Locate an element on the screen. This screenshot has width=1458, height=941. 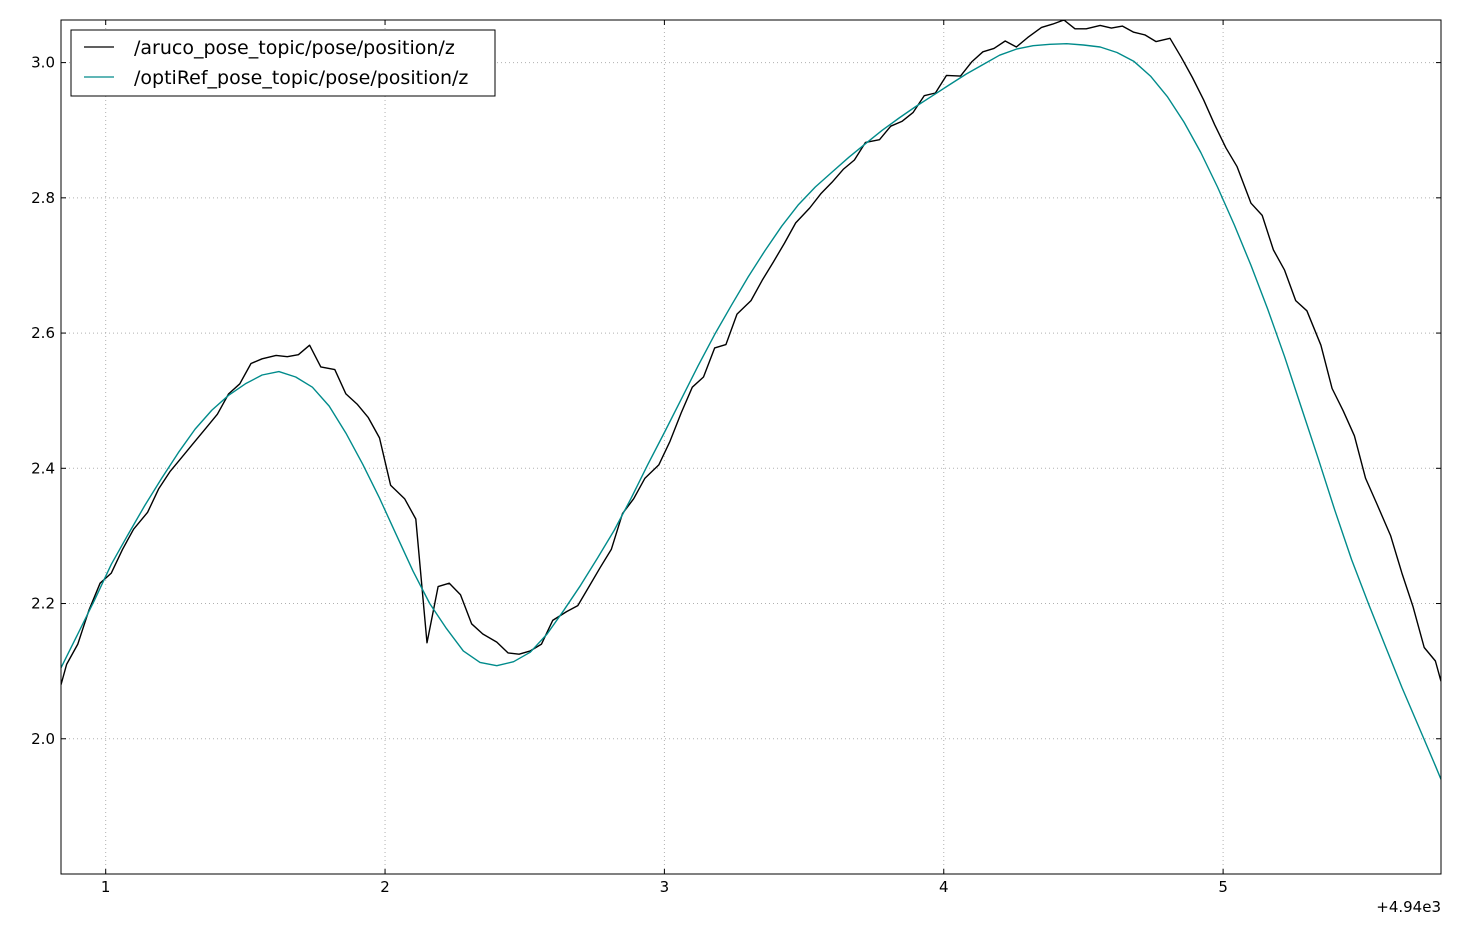
legend-box is located at coordinates (283, 63).